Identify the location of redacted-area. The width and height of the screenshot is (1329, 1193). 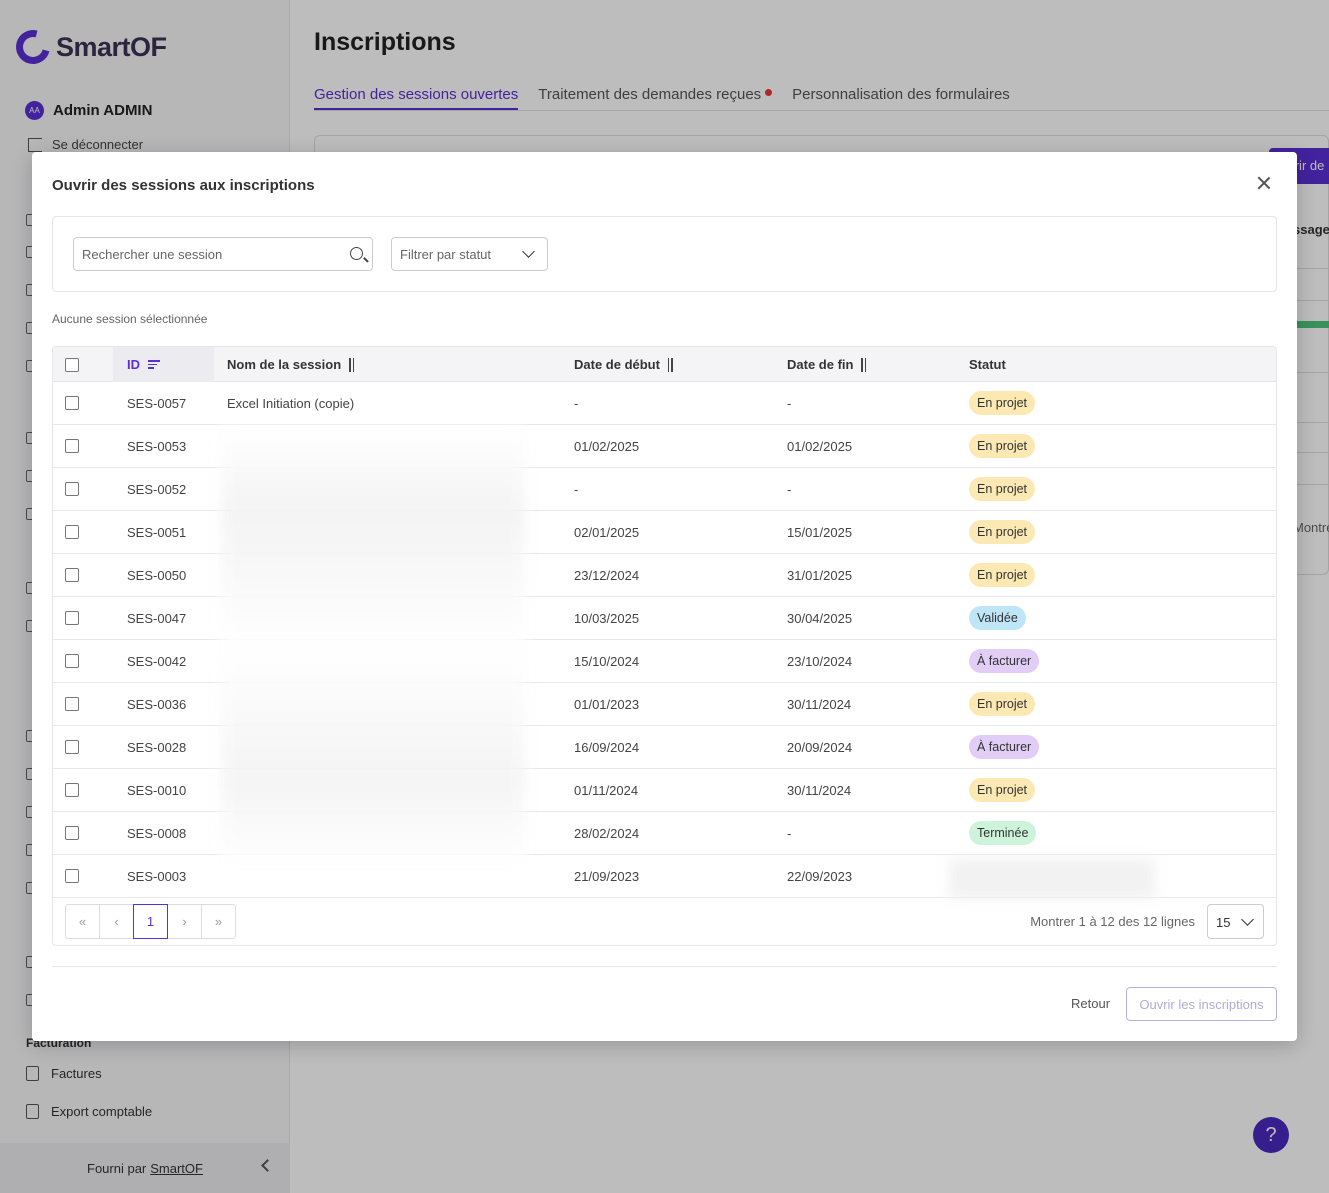
(1052, 879).